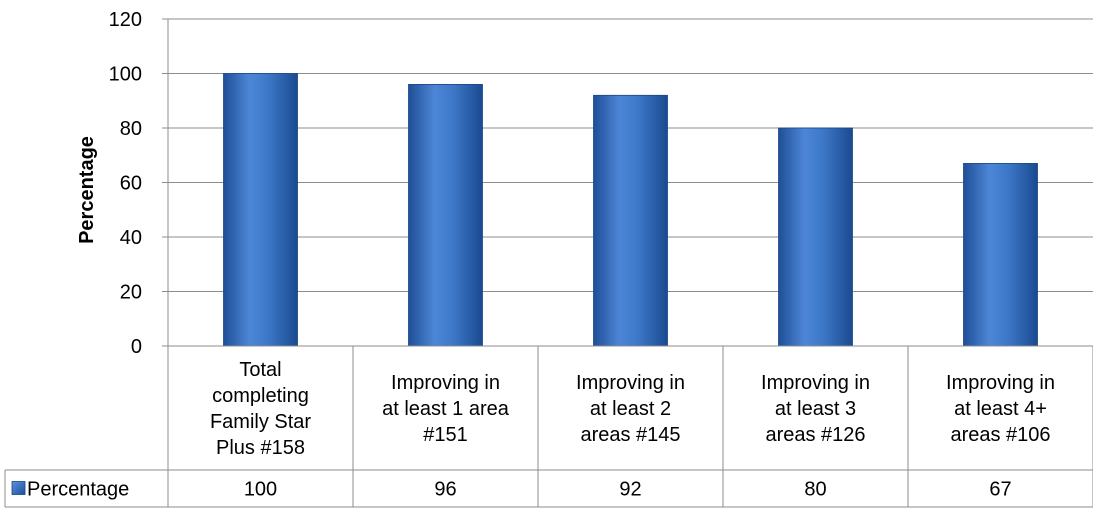  Describe the element at coordinates (815, 490) in the screenshot. I see `data-table-value: 80` at that location.